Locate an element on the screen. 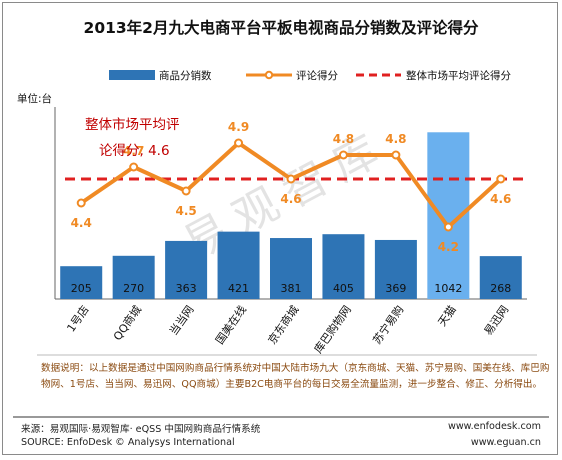  bar-value-label: 381 is located at coordinates (291, 288).